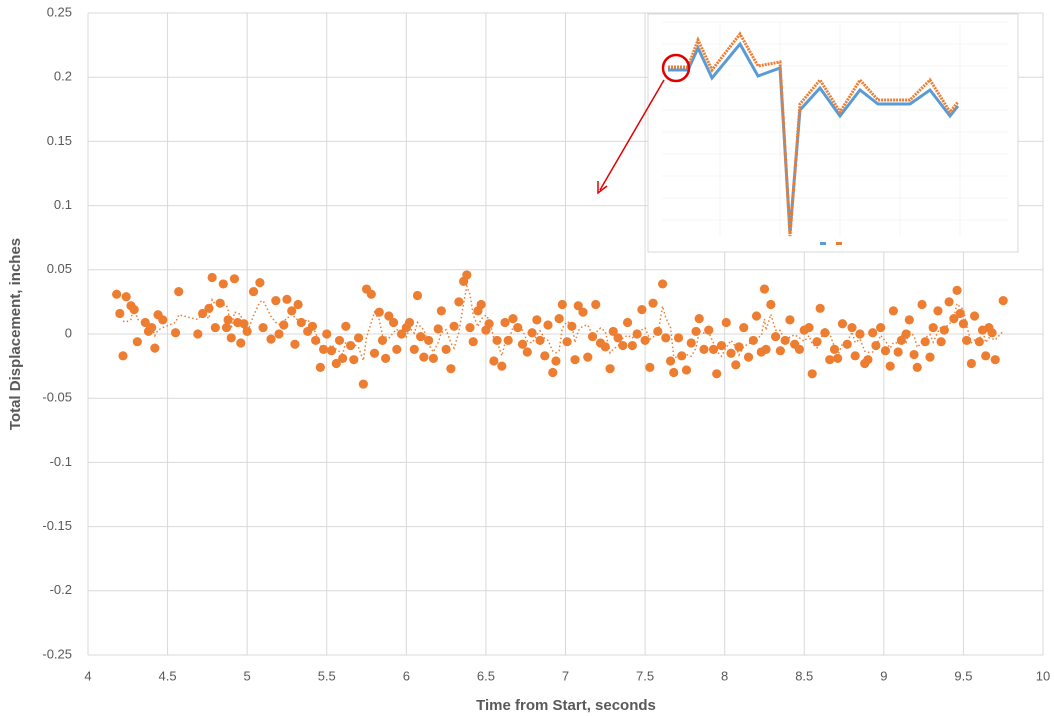  I want to click on inset-frame, so click(833, 133).